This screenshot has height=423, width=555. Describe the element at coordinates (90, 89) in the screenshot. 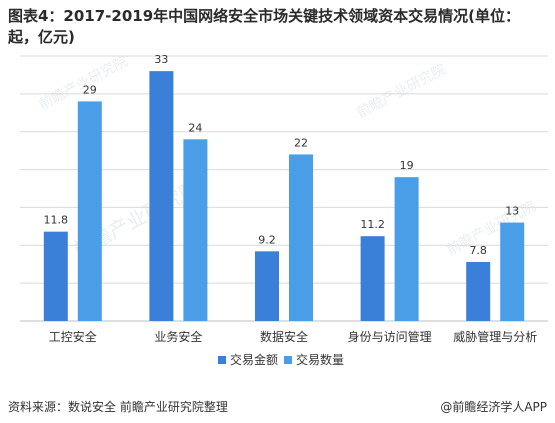

I see `data-label: 29` at that location.